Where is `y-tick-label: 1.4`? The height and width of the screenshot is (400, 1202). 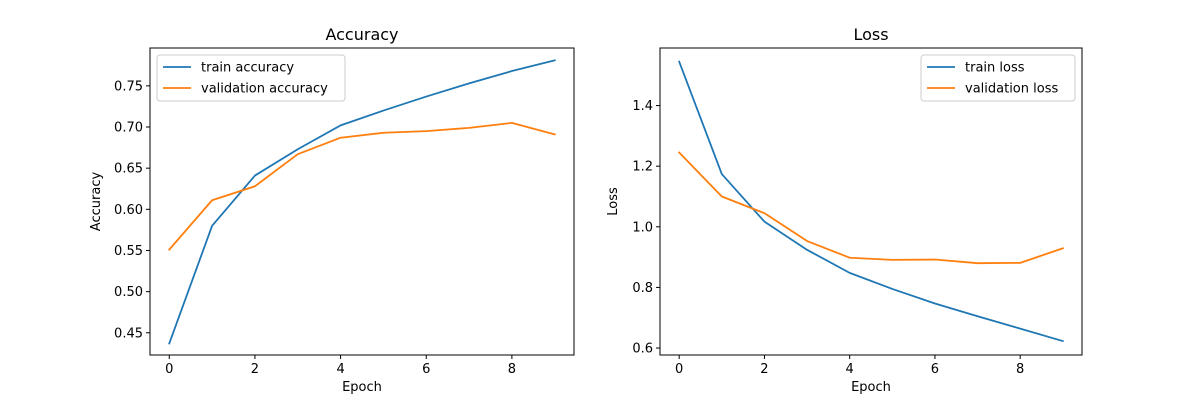
y-tick-label: 1.4 is located at coordinates (642, 106).